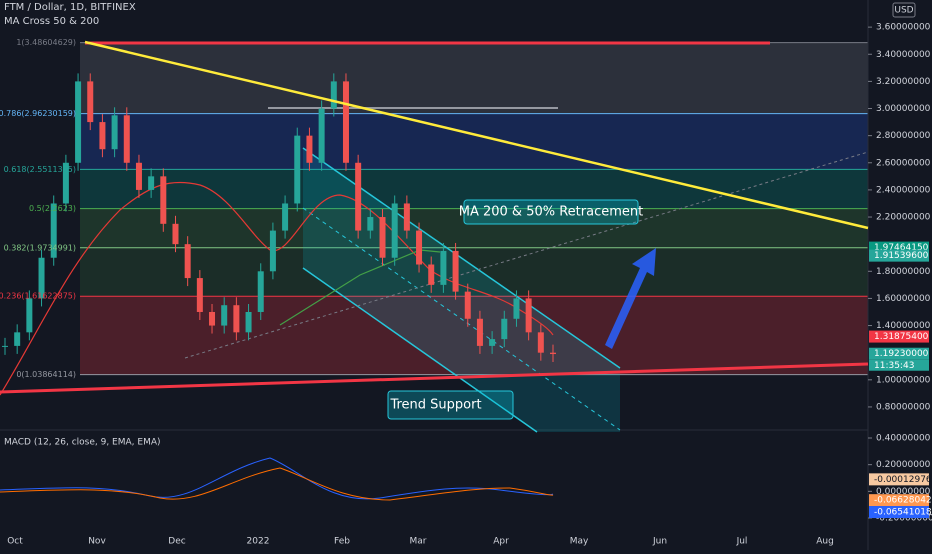 This screenshot has width=932, height=554. I want to click on macd-title: MACD (12, 26, close, 9, EMA, EMA), so click(82, 443).